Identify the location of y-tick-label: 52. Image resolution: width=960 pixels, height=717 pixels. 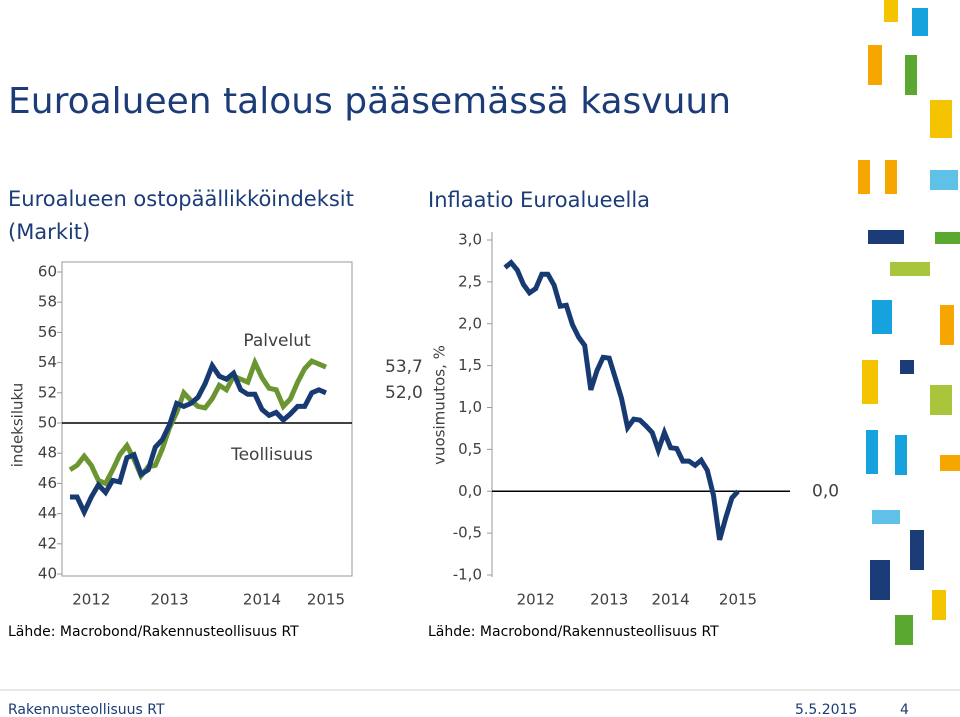
(47, 392).